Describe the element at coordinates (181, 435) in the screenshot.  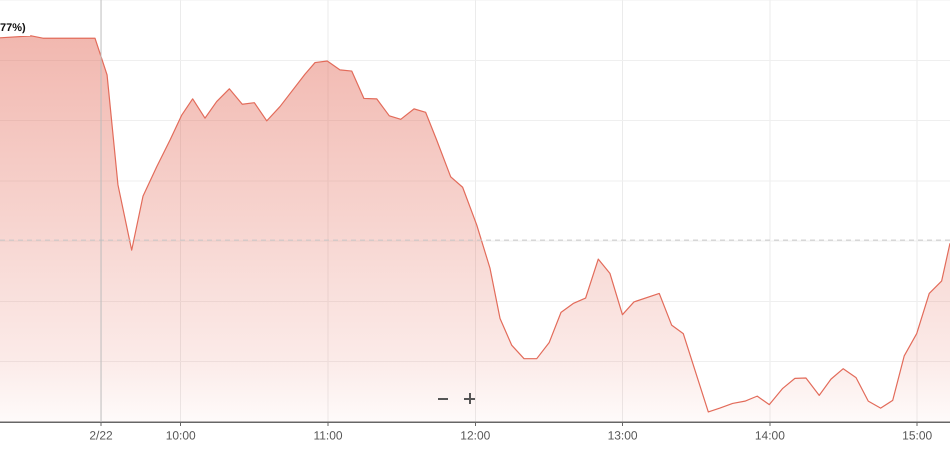
I see `x-tick-label: 10:00` at that location.